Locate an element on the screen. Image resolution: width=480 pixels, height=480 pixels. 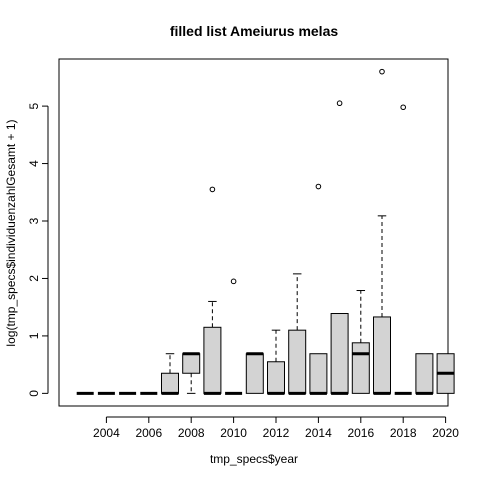
box-2008 is located at coordinates (191, 373).